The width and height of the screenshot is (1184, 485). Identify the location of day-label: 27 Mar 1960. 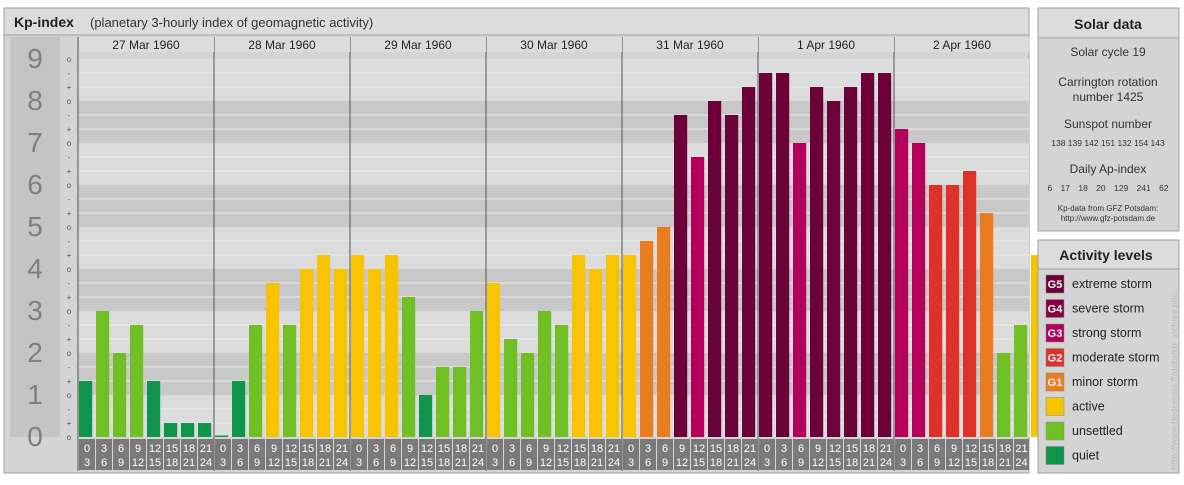
(146, 45).